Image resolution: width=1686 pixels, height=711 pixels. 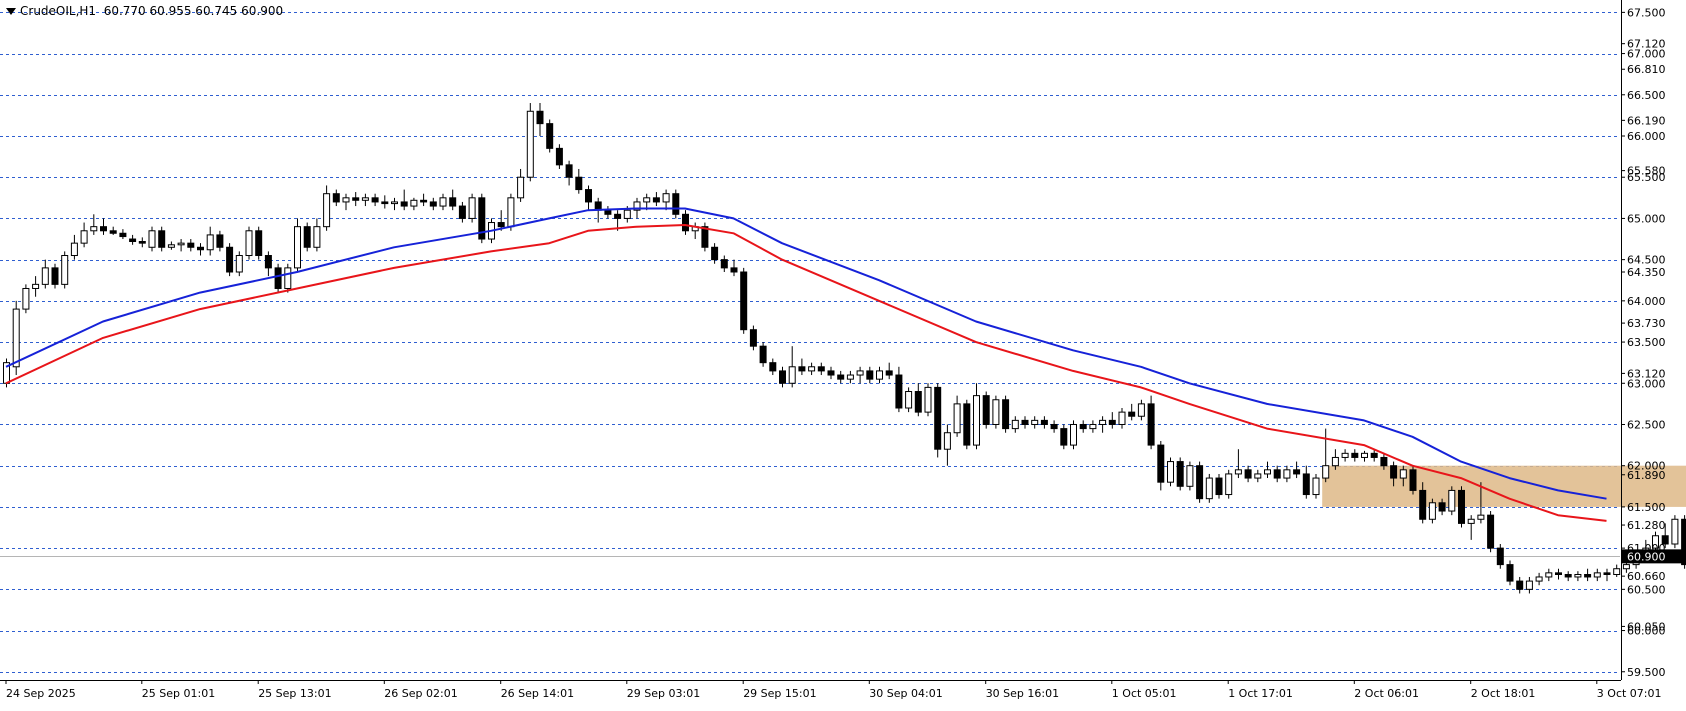 I want to click on price-tick-label: 61.280, so click(x=1646, y=525).